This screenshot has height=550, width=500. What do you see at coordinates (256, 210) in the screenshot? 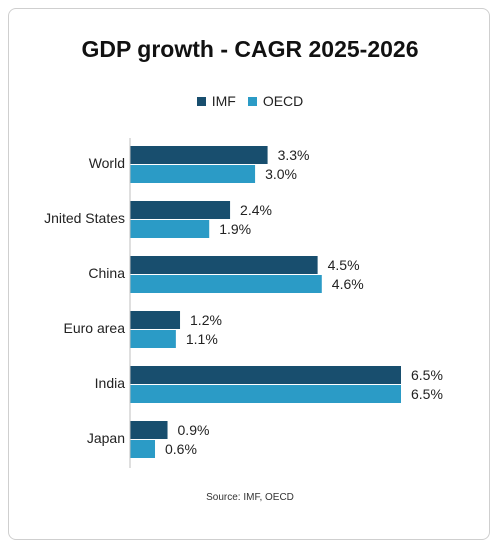
I see `value-label-imf-united-states: 2.4%` at bounding box center [256, 210].